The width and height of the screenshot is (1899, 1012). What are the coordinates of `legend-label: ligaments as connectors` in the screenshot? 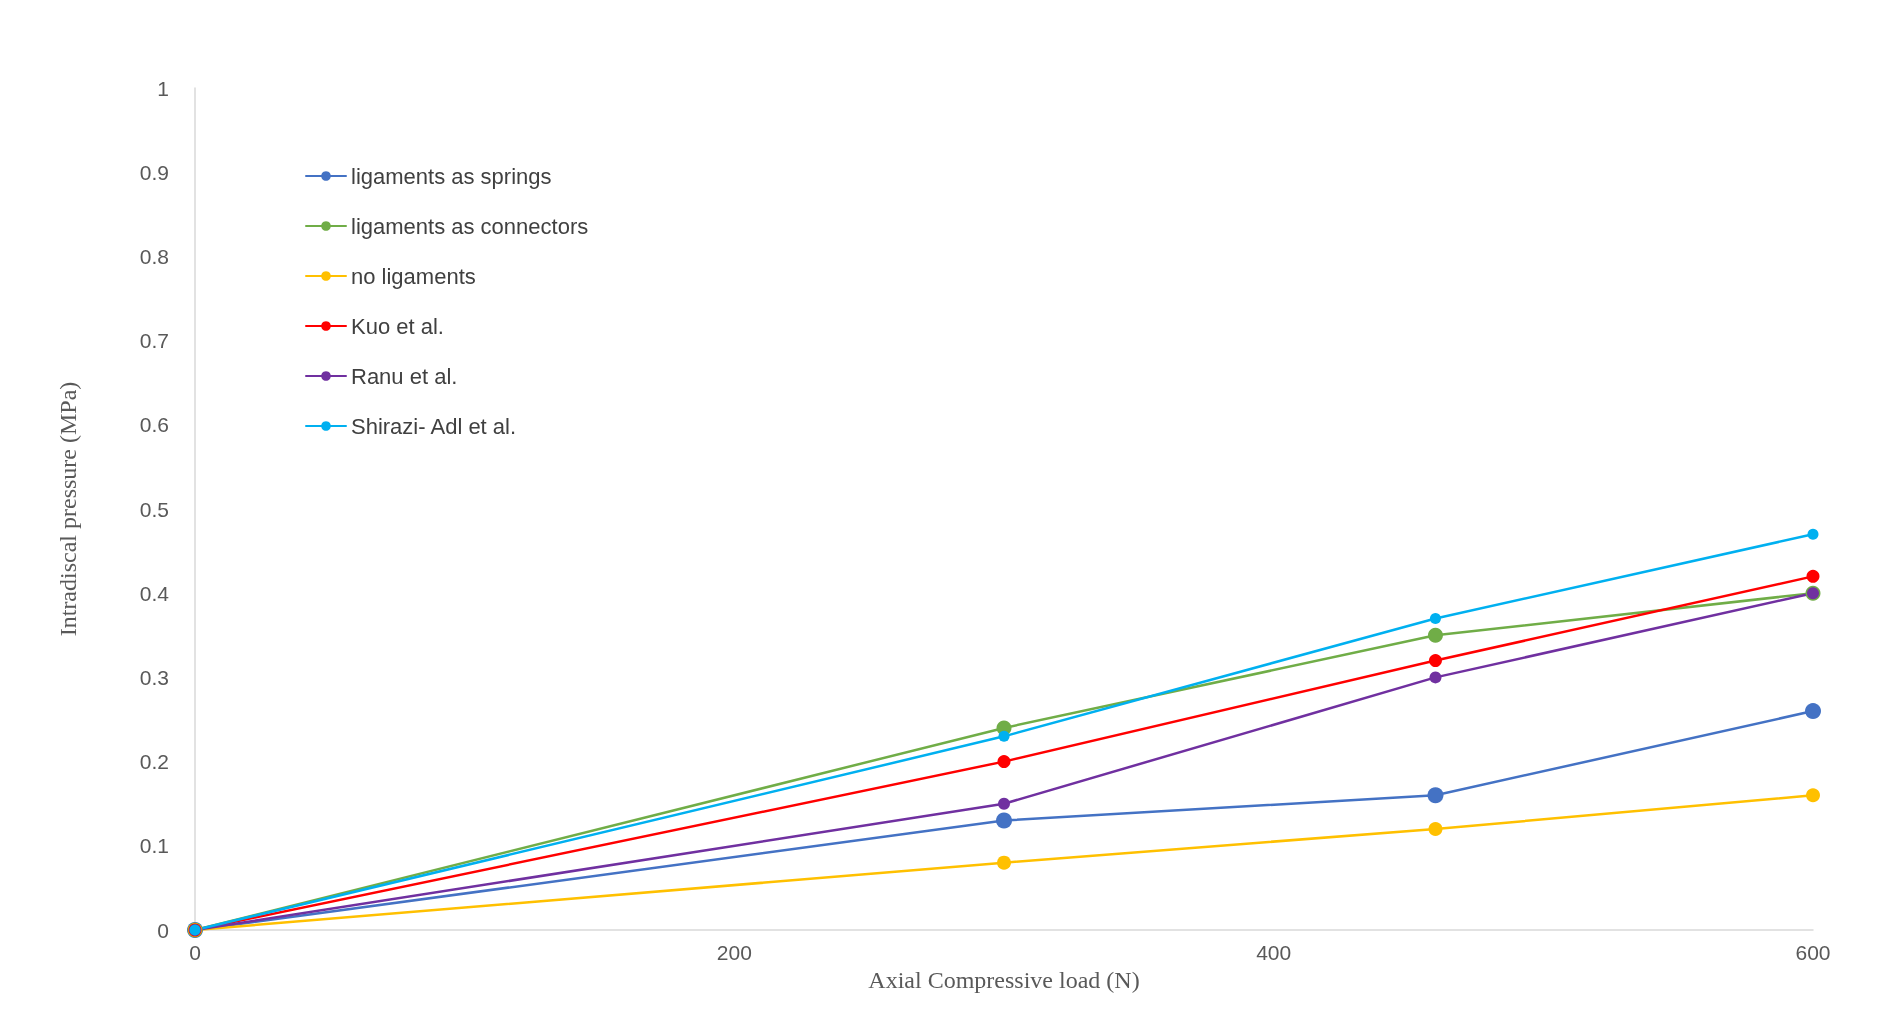 It's located at (470, 226).